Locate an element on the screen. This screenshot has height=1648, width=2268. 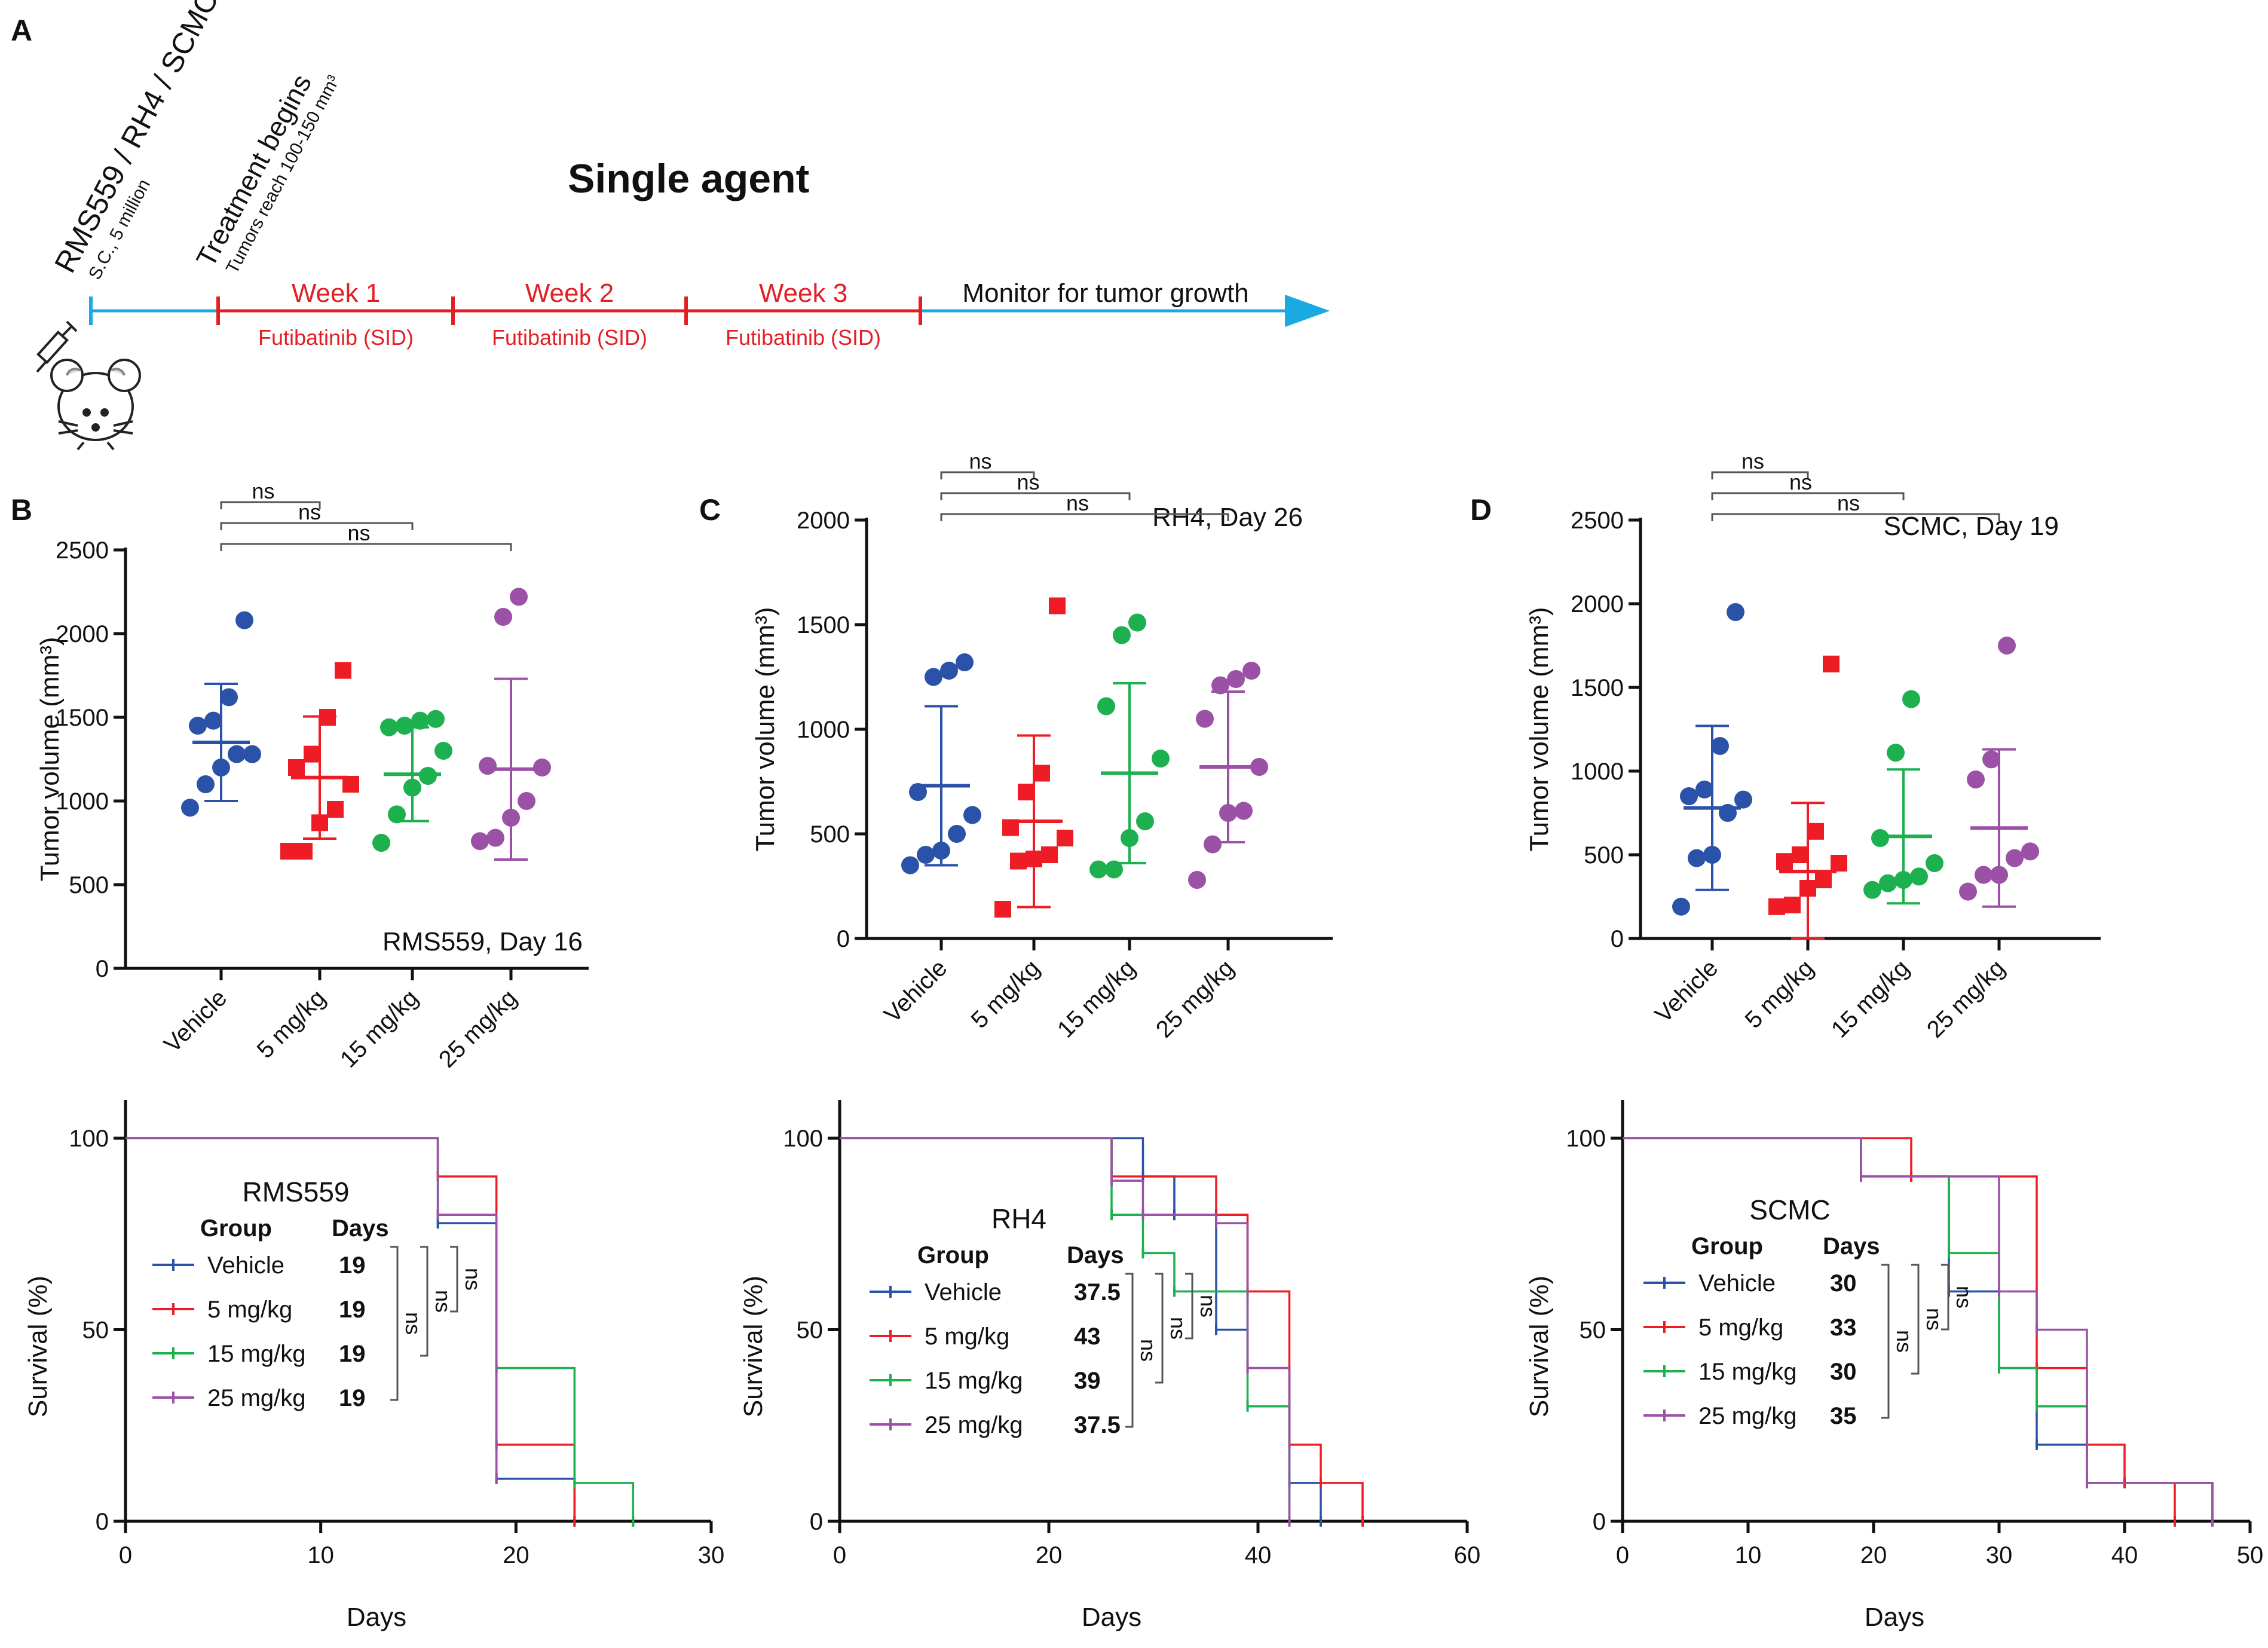
legend-median: 37.5 is located at coordinates (1097, 1425).